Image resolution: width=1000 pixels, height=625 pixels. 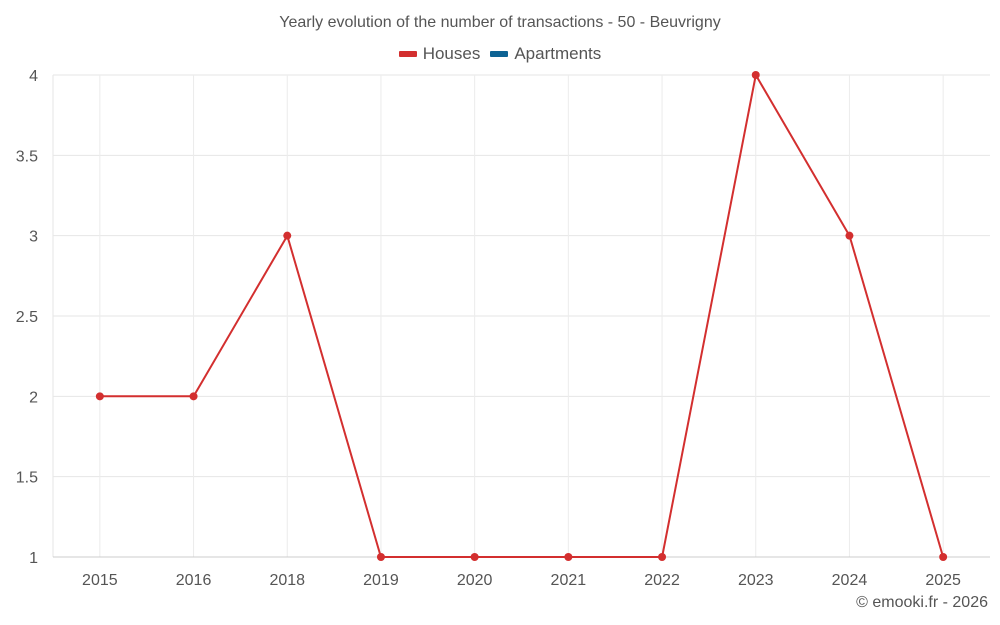 I want to click on x-tick-label: 2015, so click(x=100, y=580).